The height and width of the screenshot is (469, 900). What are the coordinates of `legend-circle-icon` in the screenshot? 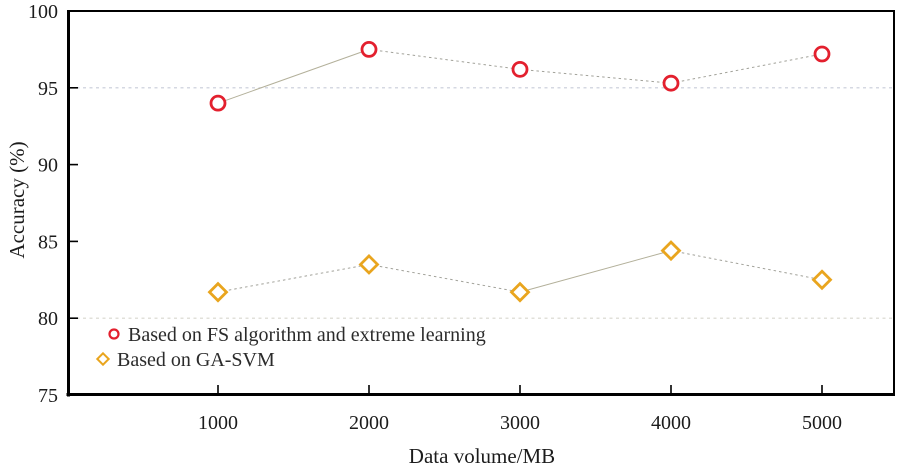 It's located at (114, 334).